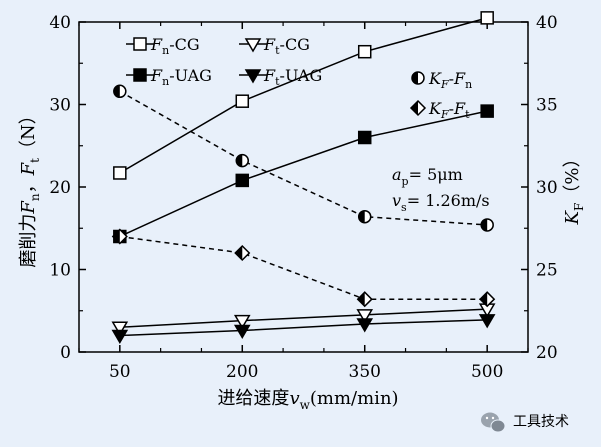 The height and width of the screenshot is (447, 601). Describe the element at coordinates (303, 318) in the screenshot. I see `series-line-ft-cg` at that location.